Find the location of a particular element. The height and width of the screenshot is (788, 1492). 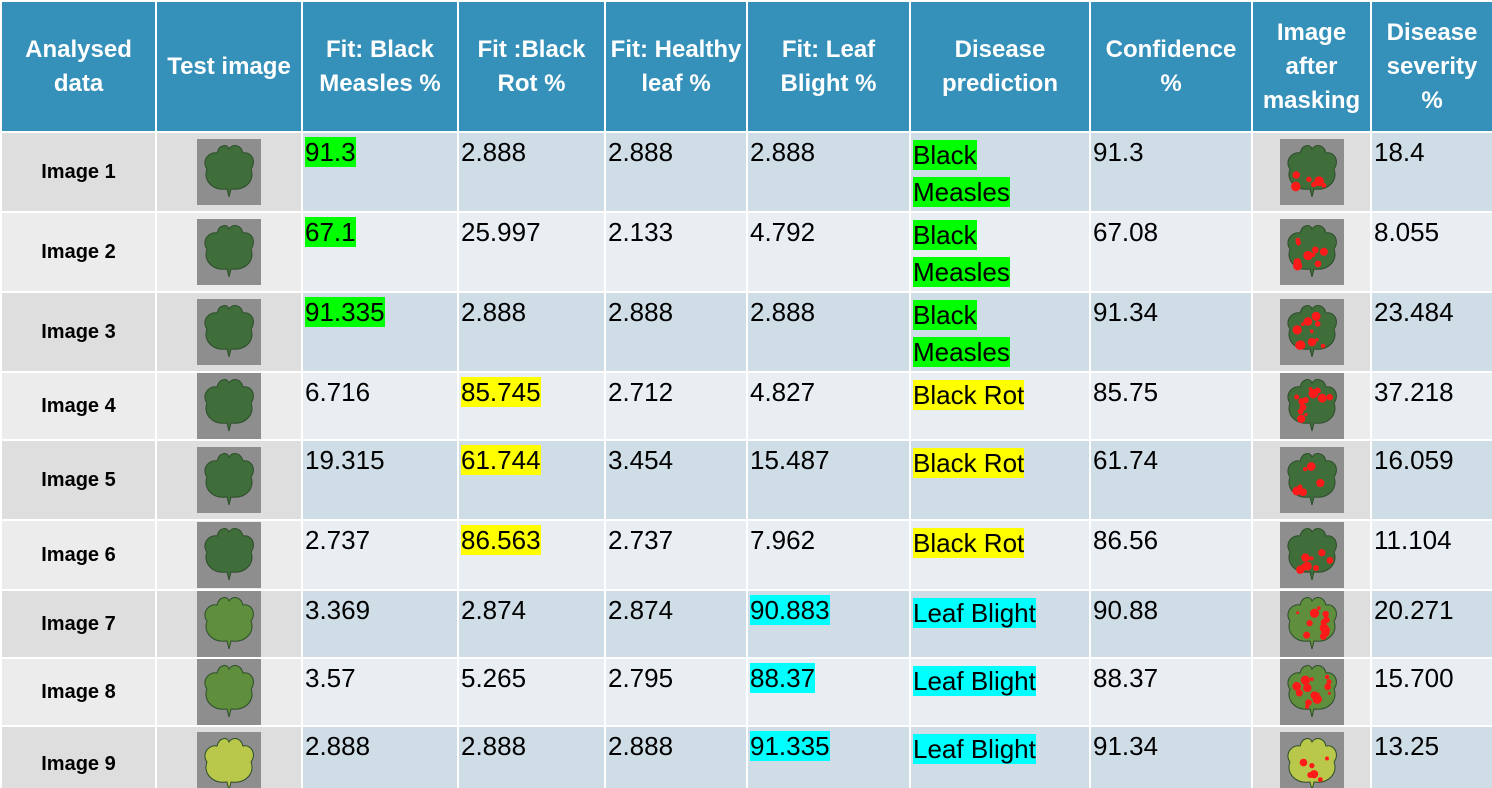

value: 16.059 is located at coordinates (1414, 460).